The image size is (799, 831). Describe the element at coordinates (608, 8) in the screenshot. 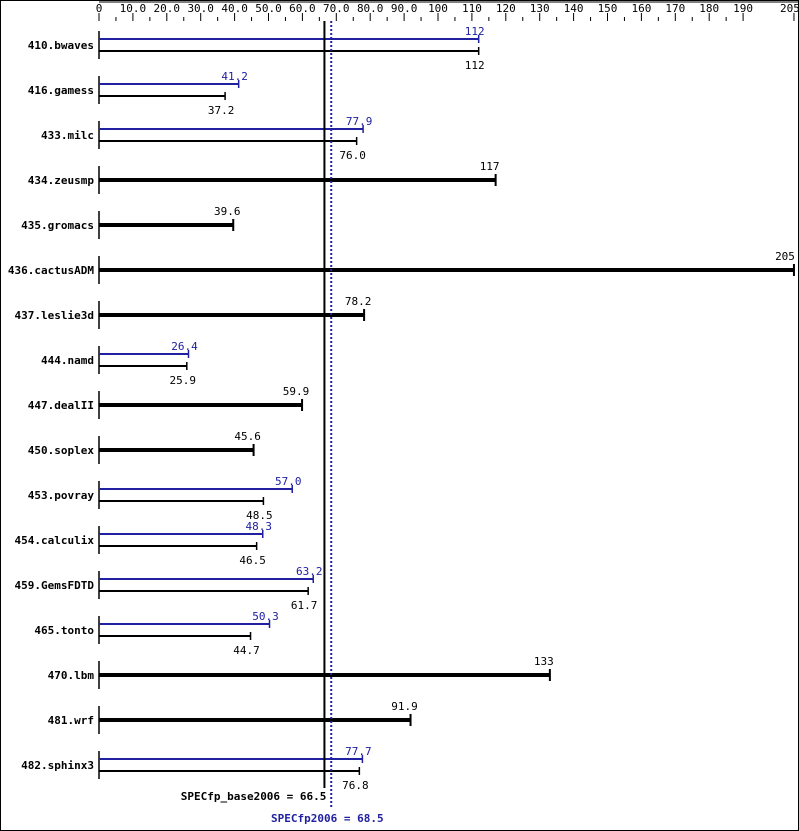

I see `tick-label: 150` at that location.